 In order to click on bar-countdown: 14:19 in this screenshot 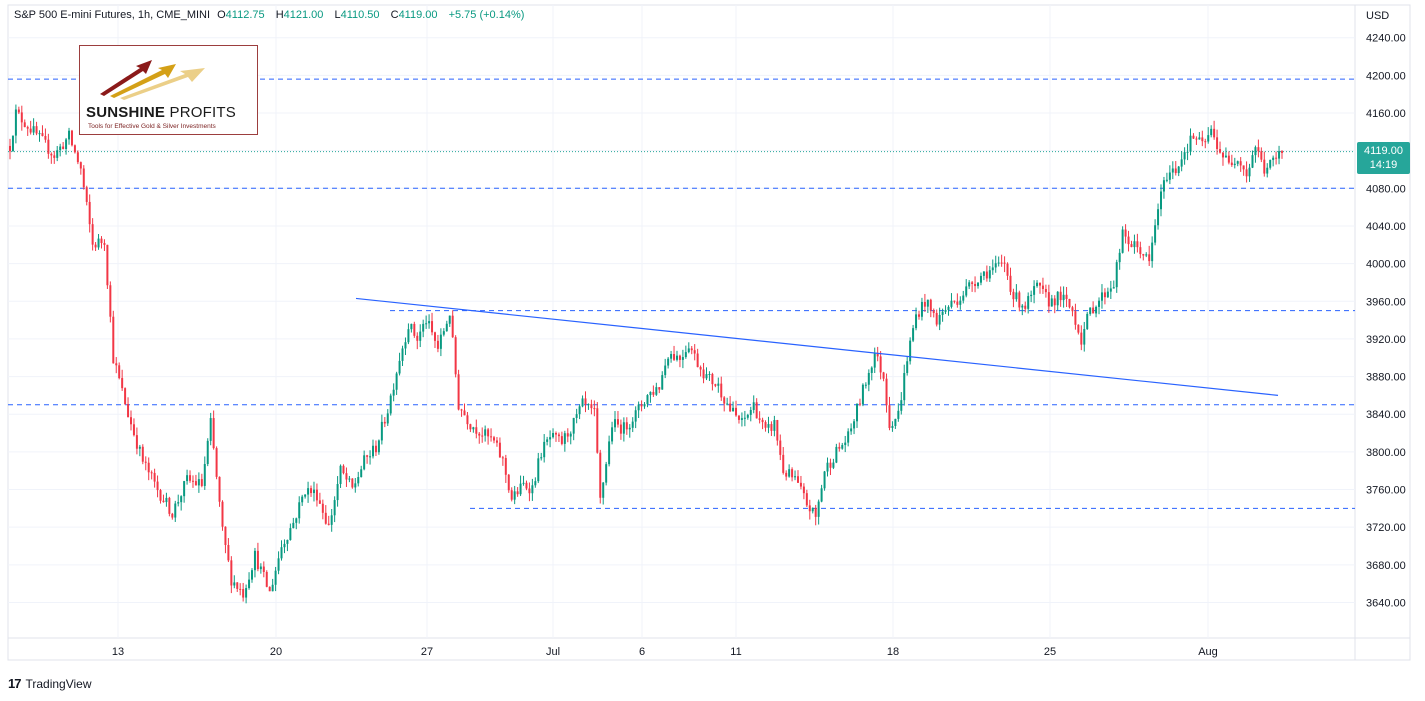, I will do `click(1383, 165)`.